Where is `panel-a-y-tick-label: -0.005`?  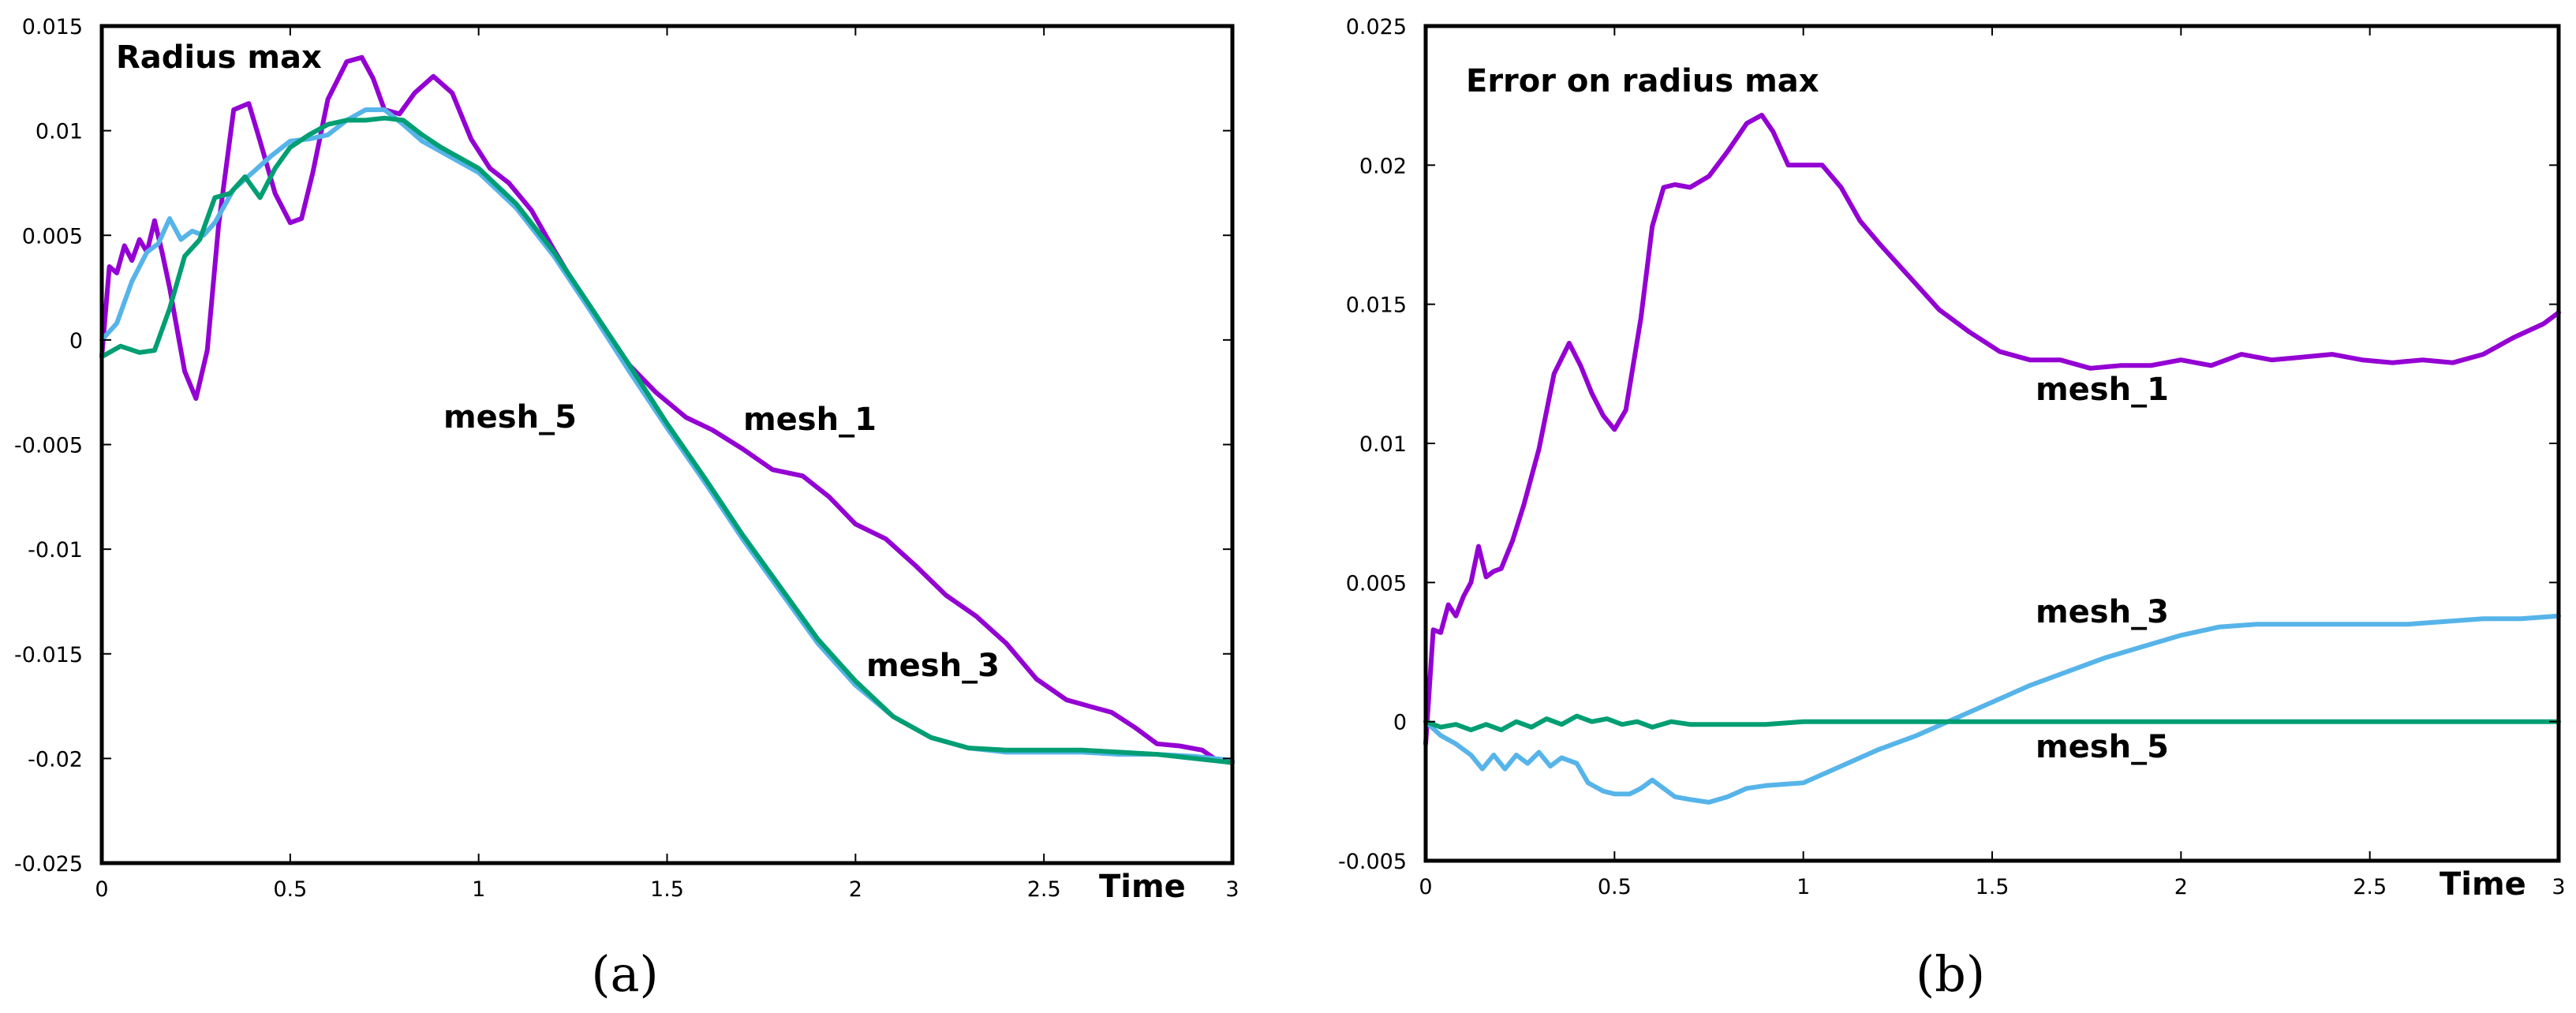 panel-a-y-tick-label: -0.005 is located at coordinates (48, 446).